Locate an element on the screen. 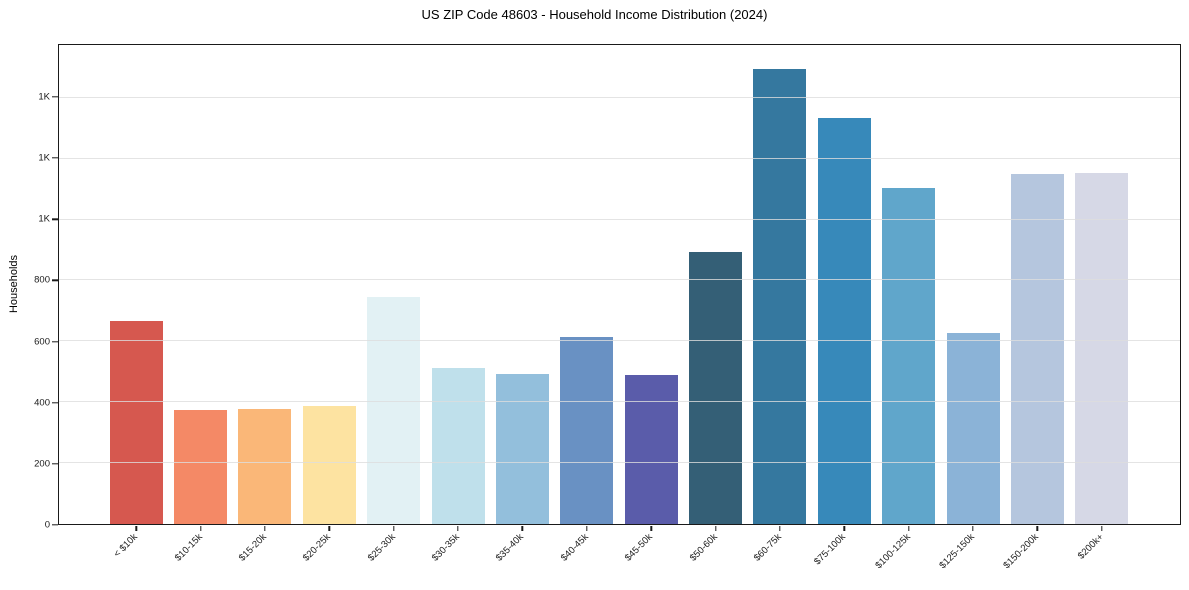 The width and height of the screenshot is (1189, 590). x-tick-label: $30-35k is located at coordinates (445, 547).